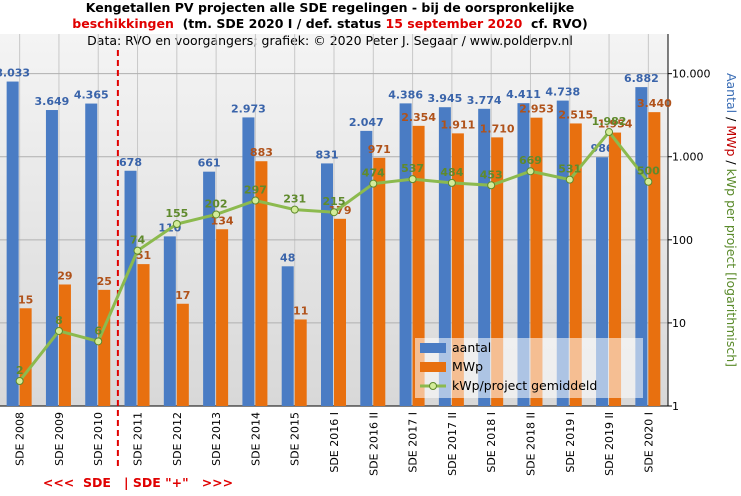 Image resolution: width=741 pixels, height=496 pixels. What do you see at coordinates (467, 366) in the screenshot?
I see `legend-label: MWp` at bounding box center [467, 366].